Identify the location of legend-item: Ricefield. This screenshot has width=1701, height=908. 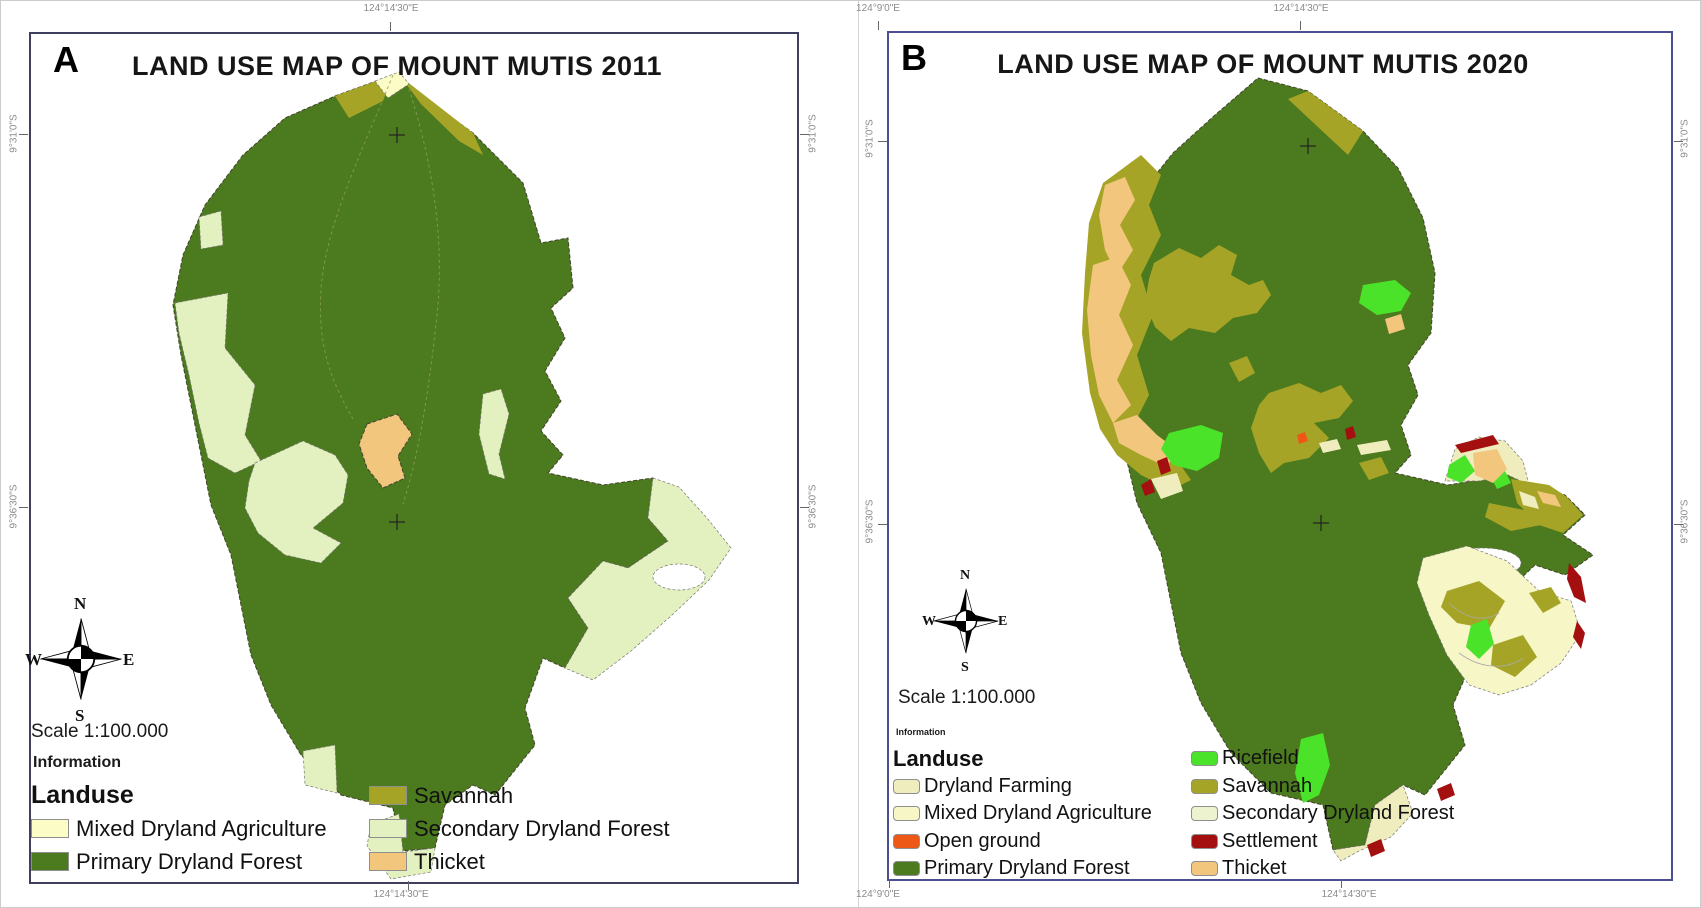
(1340, 759).